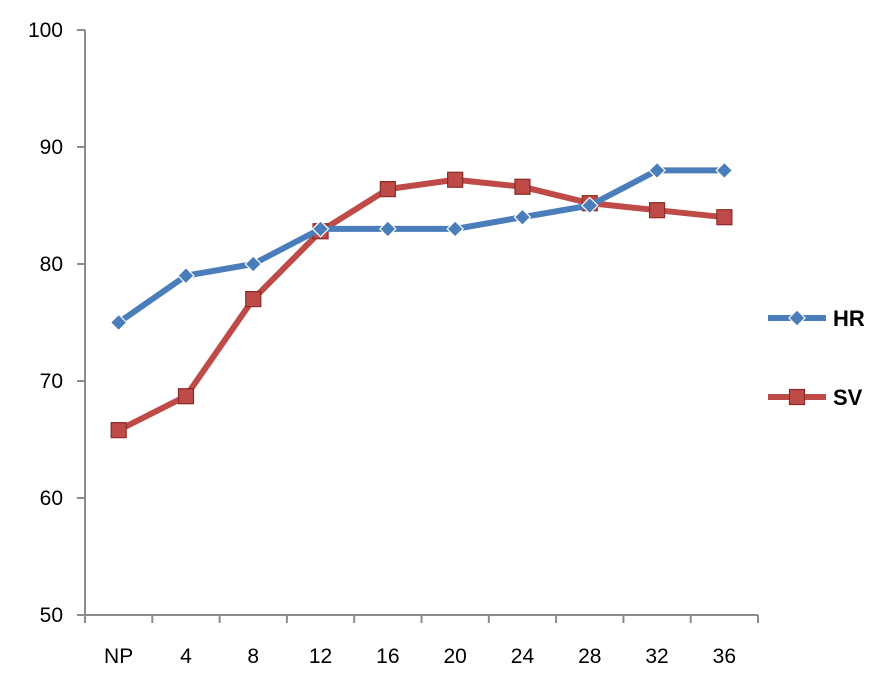 This screenshot has width=892, height=686. I want to click on y-axis-labels: 50 60 70 80 90 100, so click(45, 323).